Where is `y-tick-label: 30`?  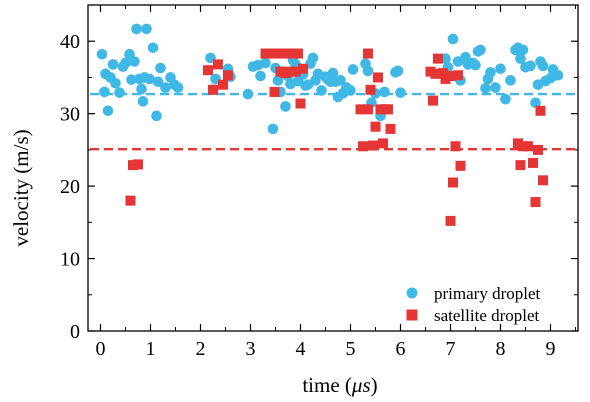
y-tick-label: 30 is located at coordinates (70, 115).